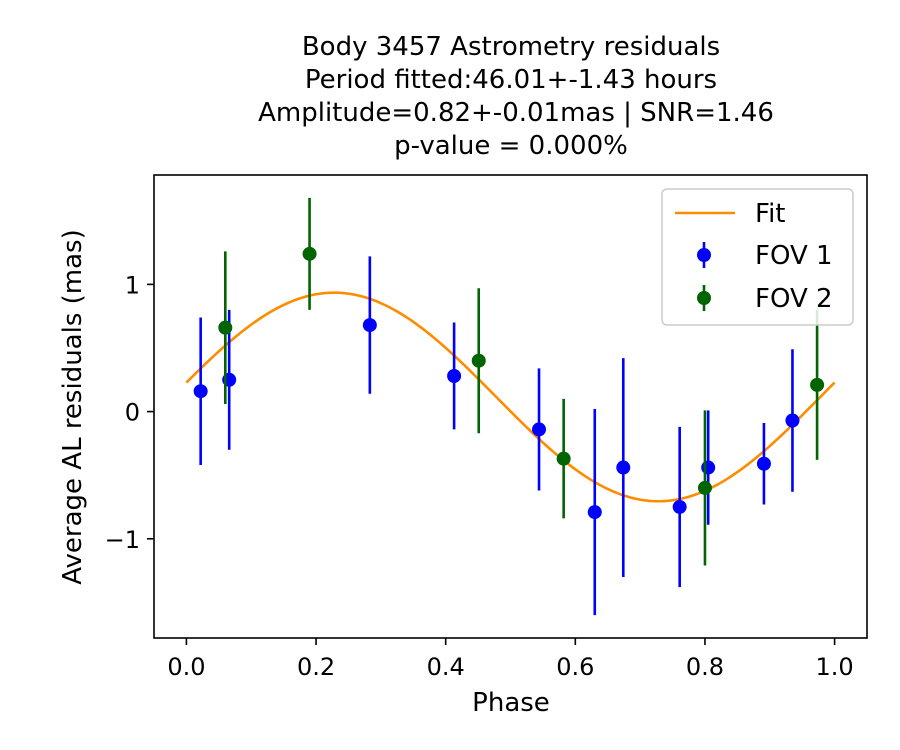 This screenshot has height=750, width=900. What do you see at coordinates (511, 80) in the screenshot?
I see `title-line-2: Period fitted:46.01+-1.43 hours` at bounding box center [511, 80].